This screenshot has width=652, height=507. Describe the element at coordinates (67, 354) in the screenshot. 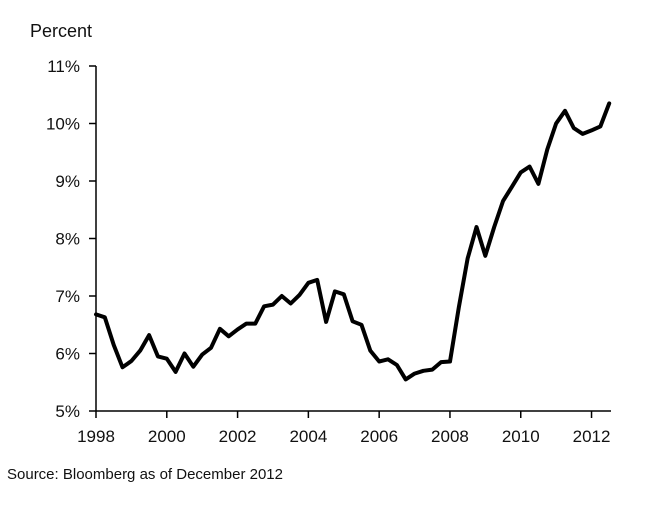

I see `y-tick-label: 6%` at that location.